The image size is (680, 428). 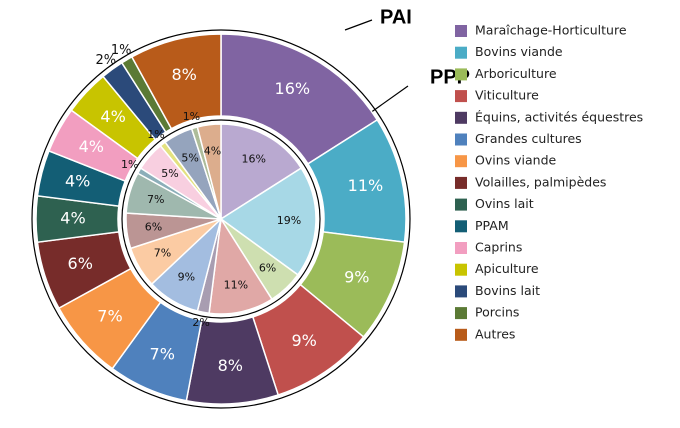 I want to click on legend-label: Volailles, palmipèdes, so click(x=540, y=181).